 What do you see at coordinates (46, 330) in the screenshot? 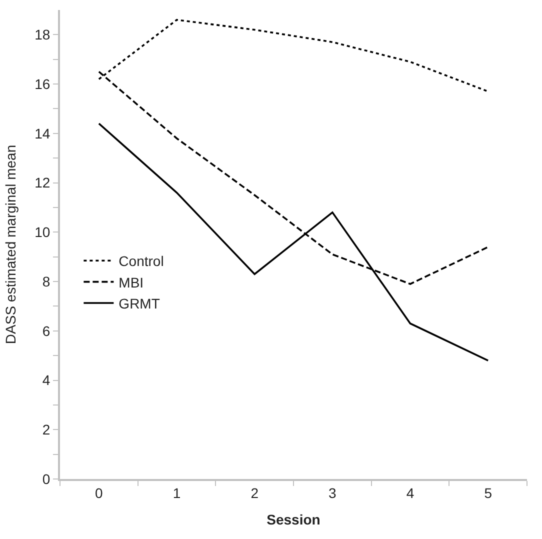
I see `y-tick-label: 6` at bounding box center [46, 330].